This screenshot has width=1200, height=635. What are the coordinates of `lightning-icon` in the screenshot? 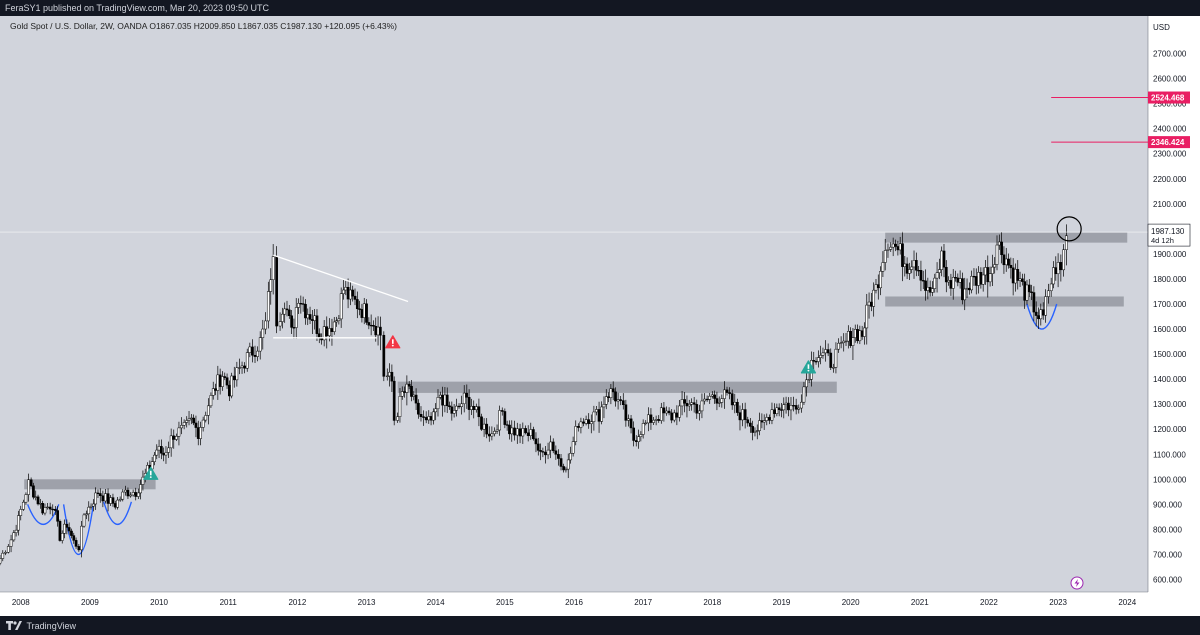 It's located at (1077, 583).